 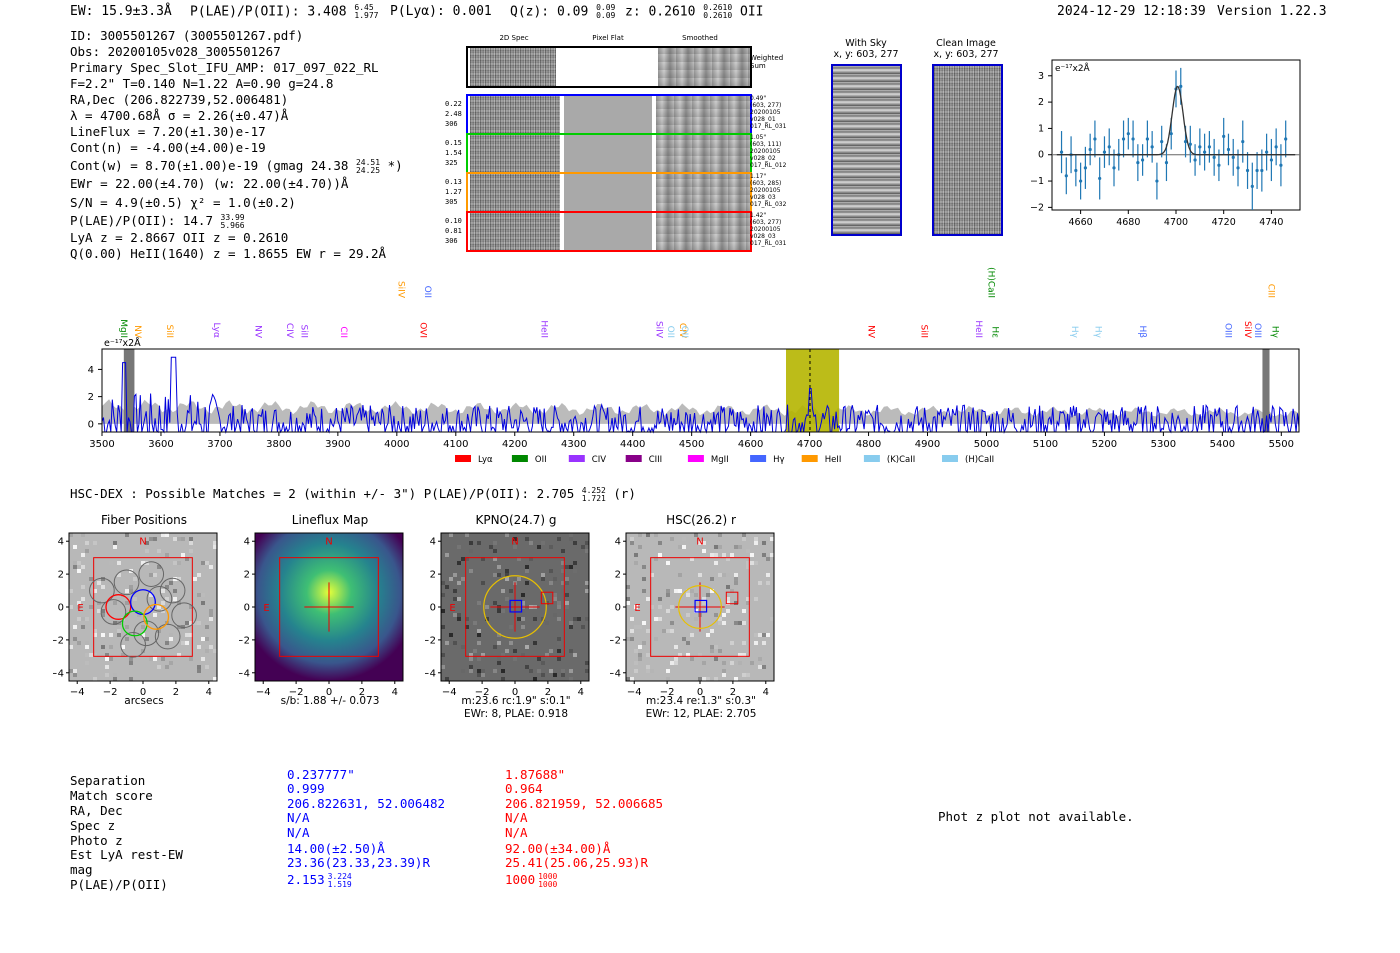 What do you see at coordinates (1041, 76) in the screenshot?
I see `zoom-ytick-label: 3` at bounding box center [1041, 76].